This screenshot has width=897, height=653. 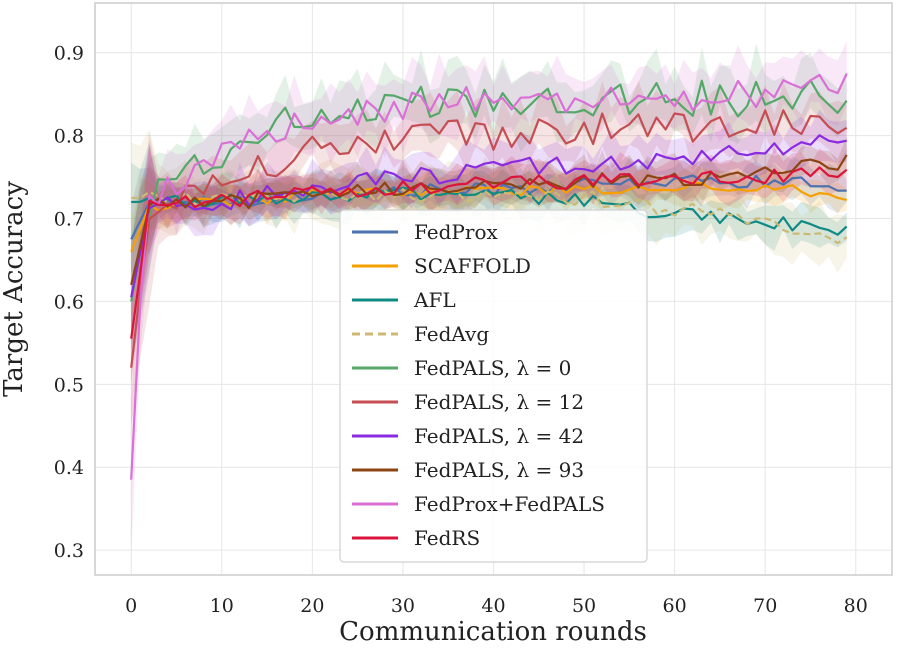 I want to click on legend-label-0: FedProx, so click(x=456, y=232).